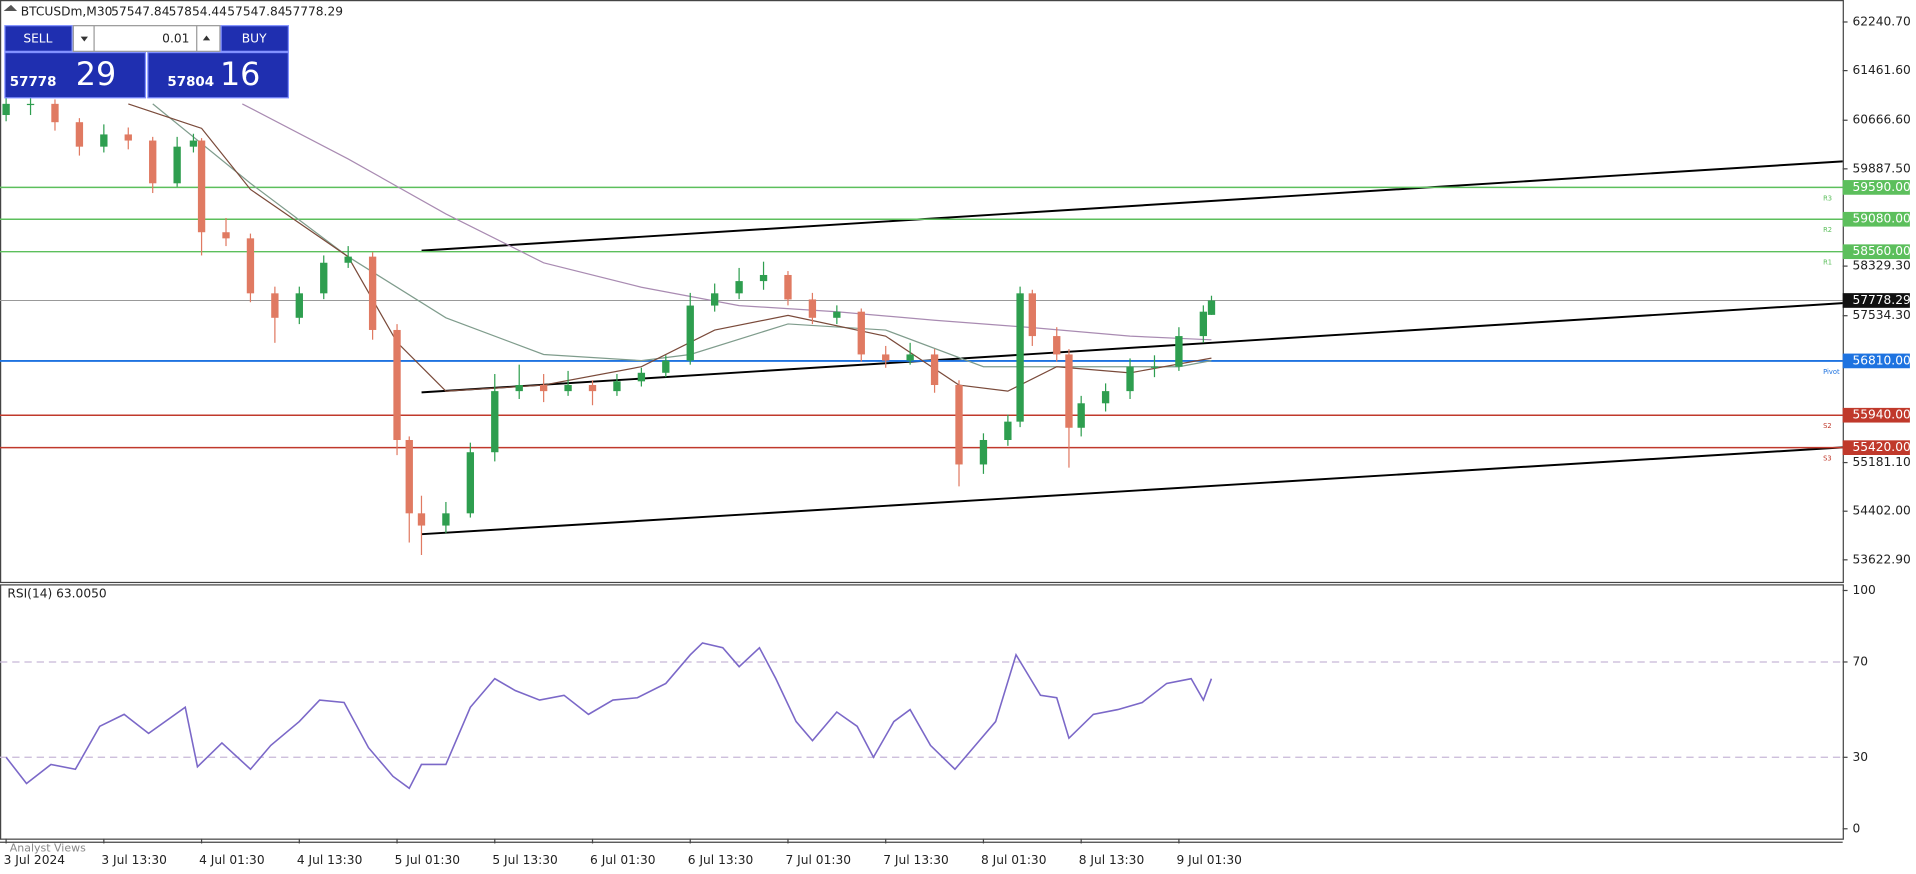  I want to click on footer-tab: Analyst Views, so click(48, 847).